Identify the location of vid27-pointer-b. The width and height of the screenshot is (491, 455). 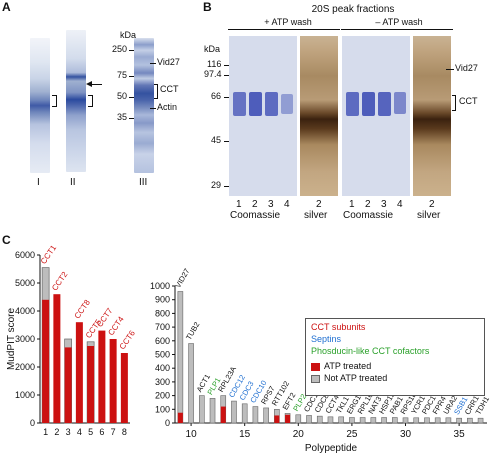
(450, 69).